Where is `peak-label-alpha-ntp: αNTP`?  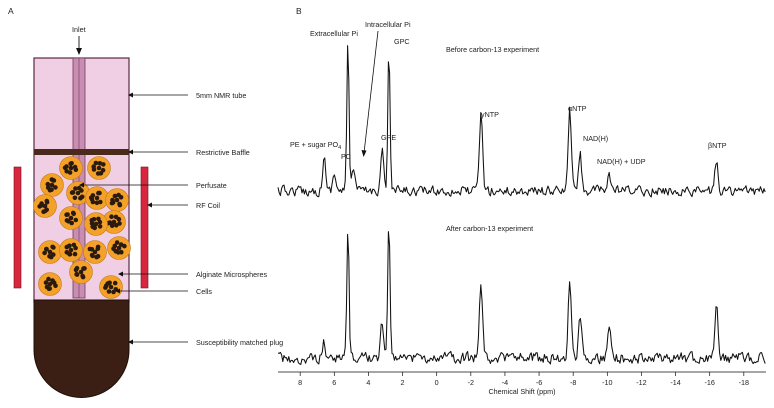
peak-label-alpha-ntp: αNTP is located at coordinates (577, 108).